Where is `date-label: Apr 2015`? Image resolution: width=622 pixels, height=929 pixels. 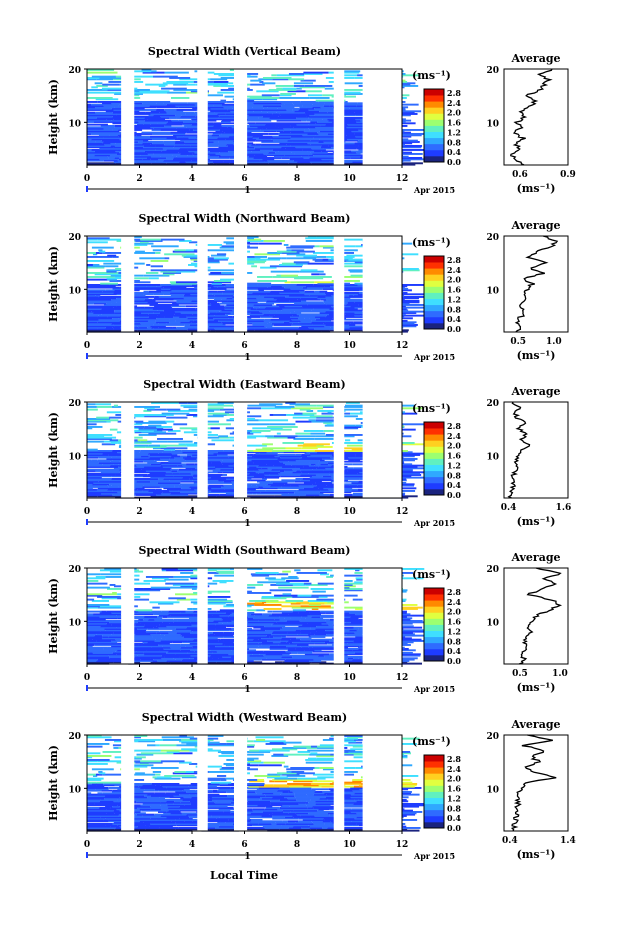
date-label: Apr 2015 is located at coordinates (434, 357).